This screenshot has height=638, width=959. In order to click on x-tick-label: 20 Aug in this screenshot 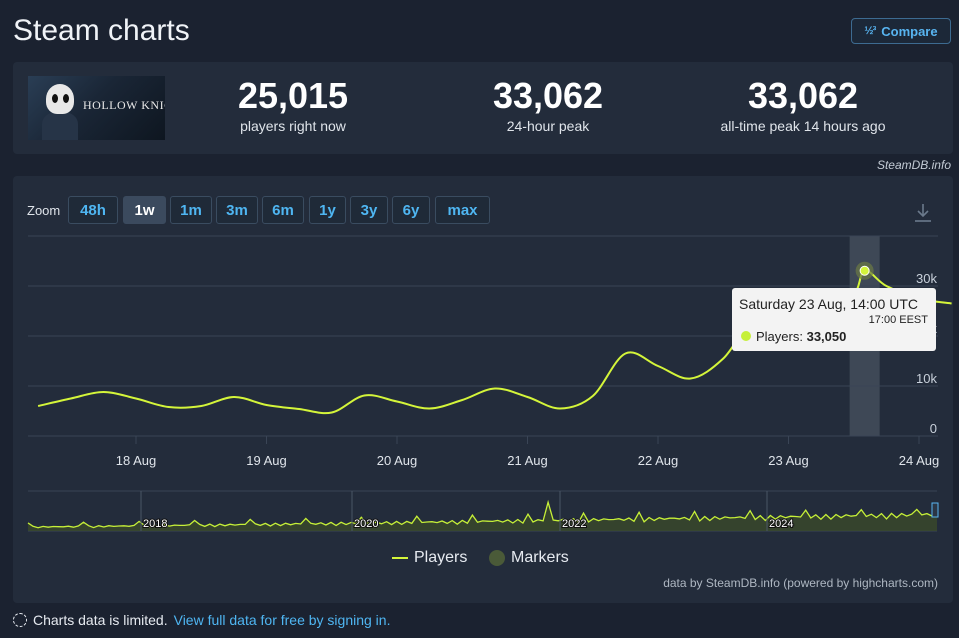, I will do `click(397, 460)`.